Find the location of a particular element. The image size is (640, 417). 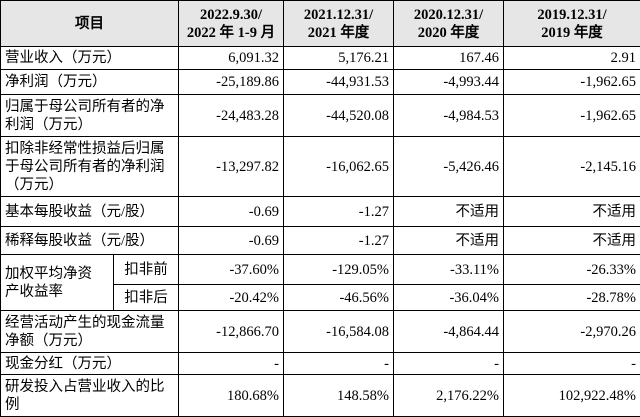

value-cell: -2,145.16 is located at coordinates (572, 167).